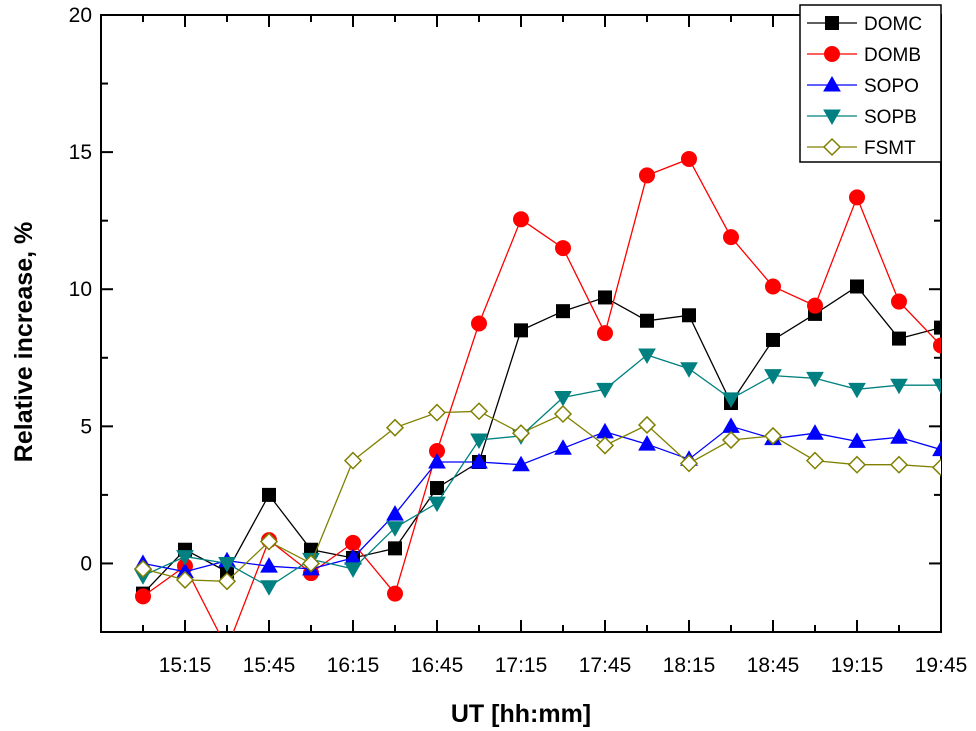 This screenshot has height=731, width=976. I want to click on x-tick-label: 17:45, so click(605, 665).